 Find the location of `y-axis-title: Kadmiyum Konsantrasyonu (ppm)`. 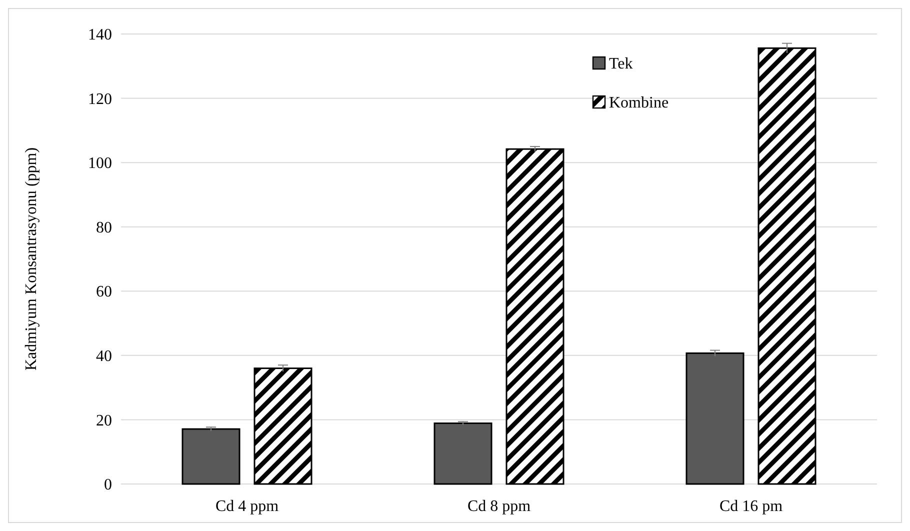

y-axis-title: Kadmiyum Konsantrasyonu (ppm) is located at coordinates (31, 259).